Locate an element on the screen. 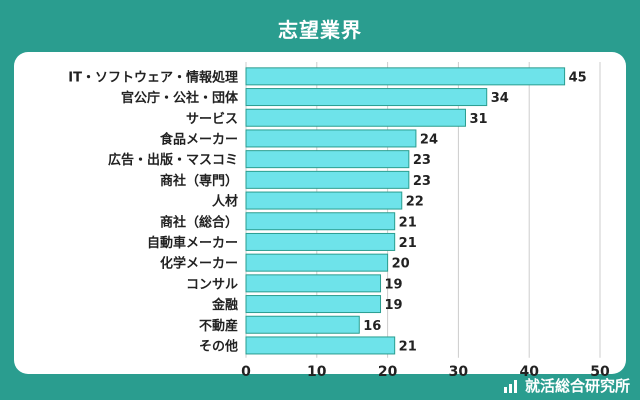 This screenshot has height=400, width=640. data-label: 16 is located at coordinates (372, 326).